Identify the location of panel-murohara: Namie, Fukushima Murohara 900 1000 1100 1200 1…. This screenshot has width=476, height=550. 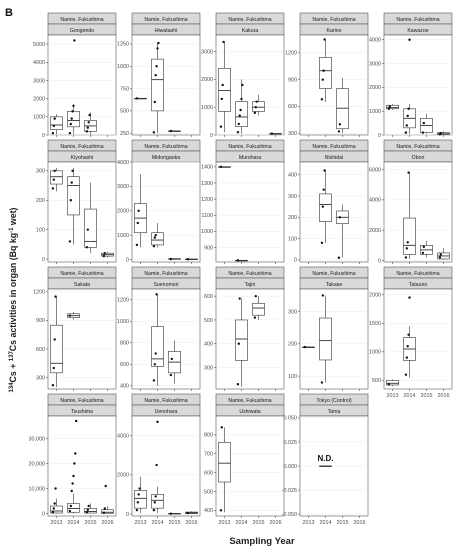
(243, 201).